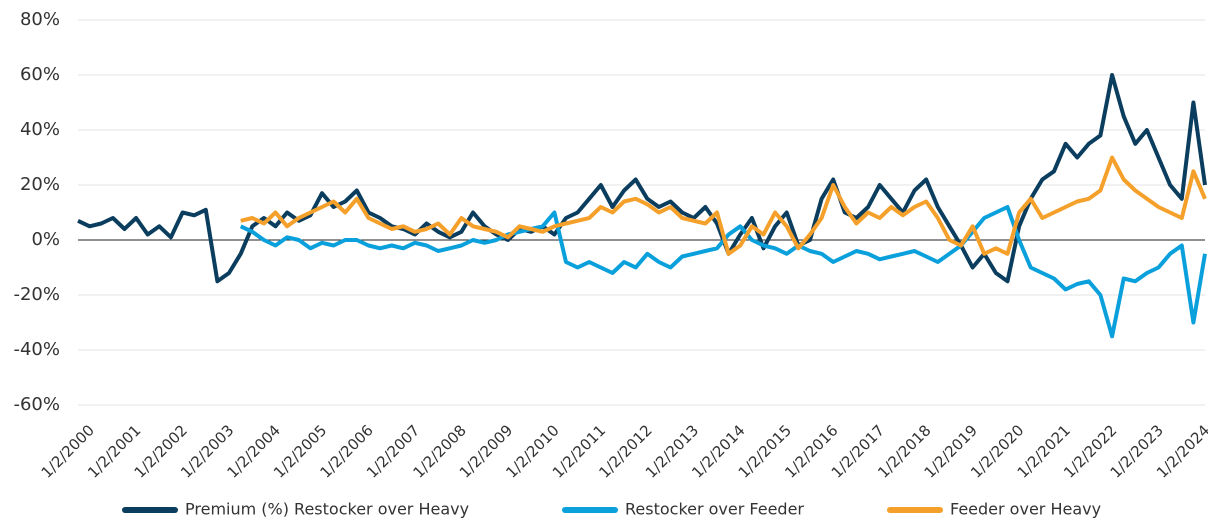 This screenshot has height=525, width=1208. Describe the element at coordinates (45, 239) in the screenshot. I see `y-tick-label: 0%` at that location.